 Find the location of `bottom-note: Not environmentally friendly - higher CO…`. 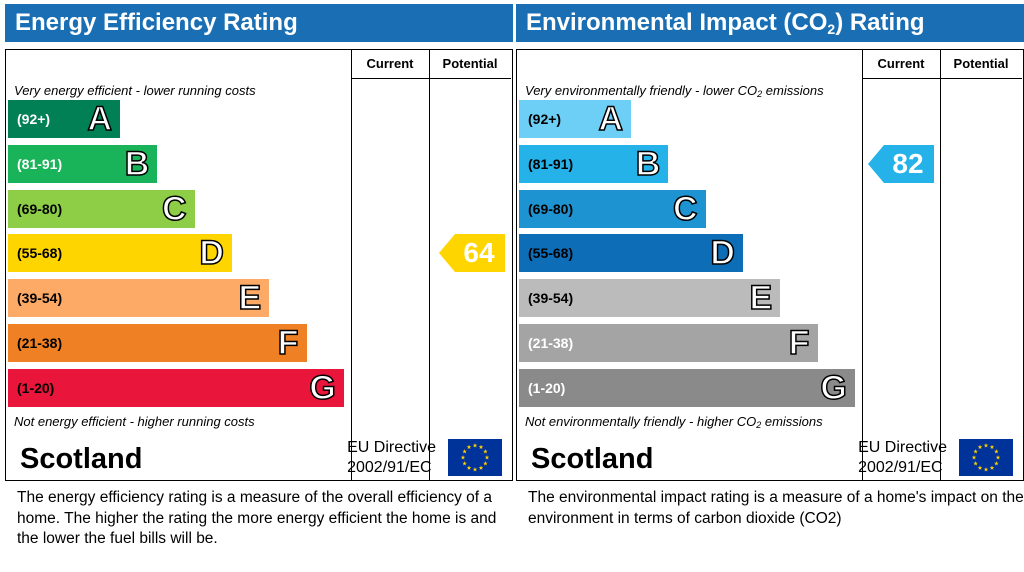

bottom-note: Not environmentally friendly - higher CO… is located at coordinates (674, 422).